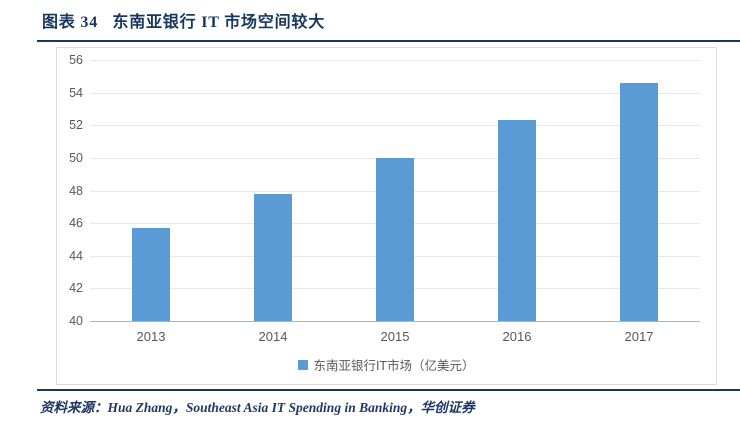 The height and width of the screenshot is (422, 740). Describe the element at coordinates (394, 366) in the screenshot. I see `legend-label: 东南亚银行IT市场（亿美元）` at that location.